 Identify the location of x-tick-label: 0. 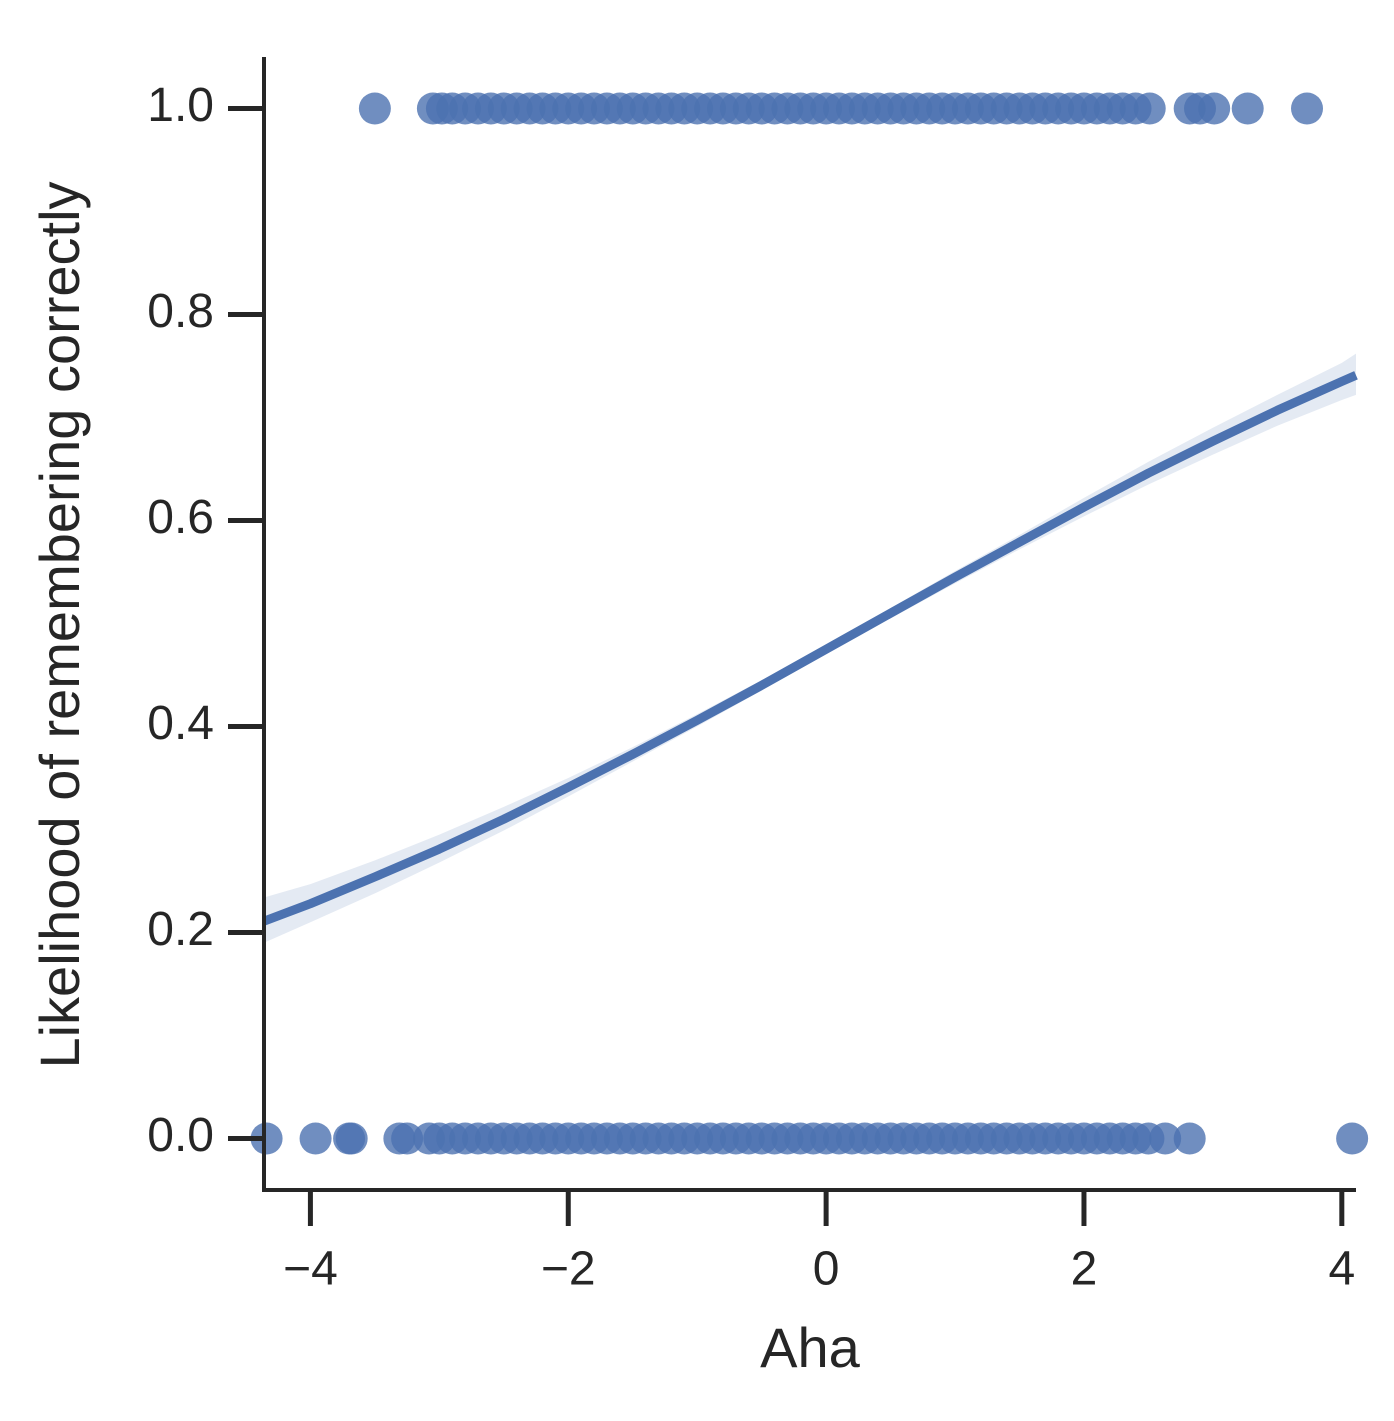
(826, 1269).